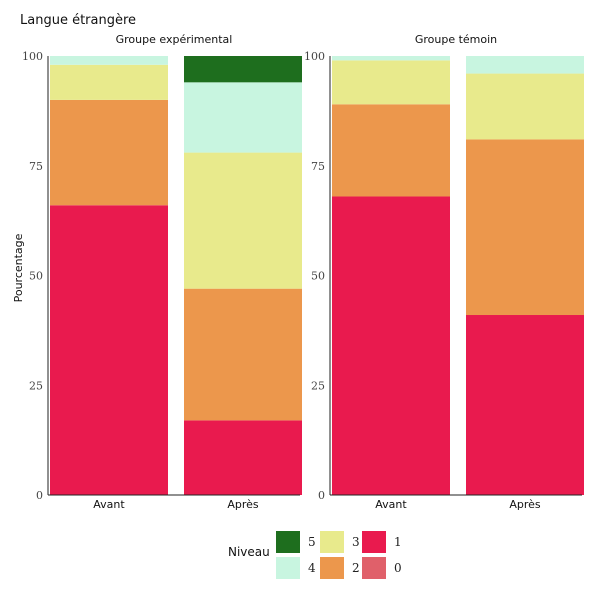  What do you see at coordinates (312, 542) in the screenshot?
I see `legend-label: 5` at bounding box center [312, 542].